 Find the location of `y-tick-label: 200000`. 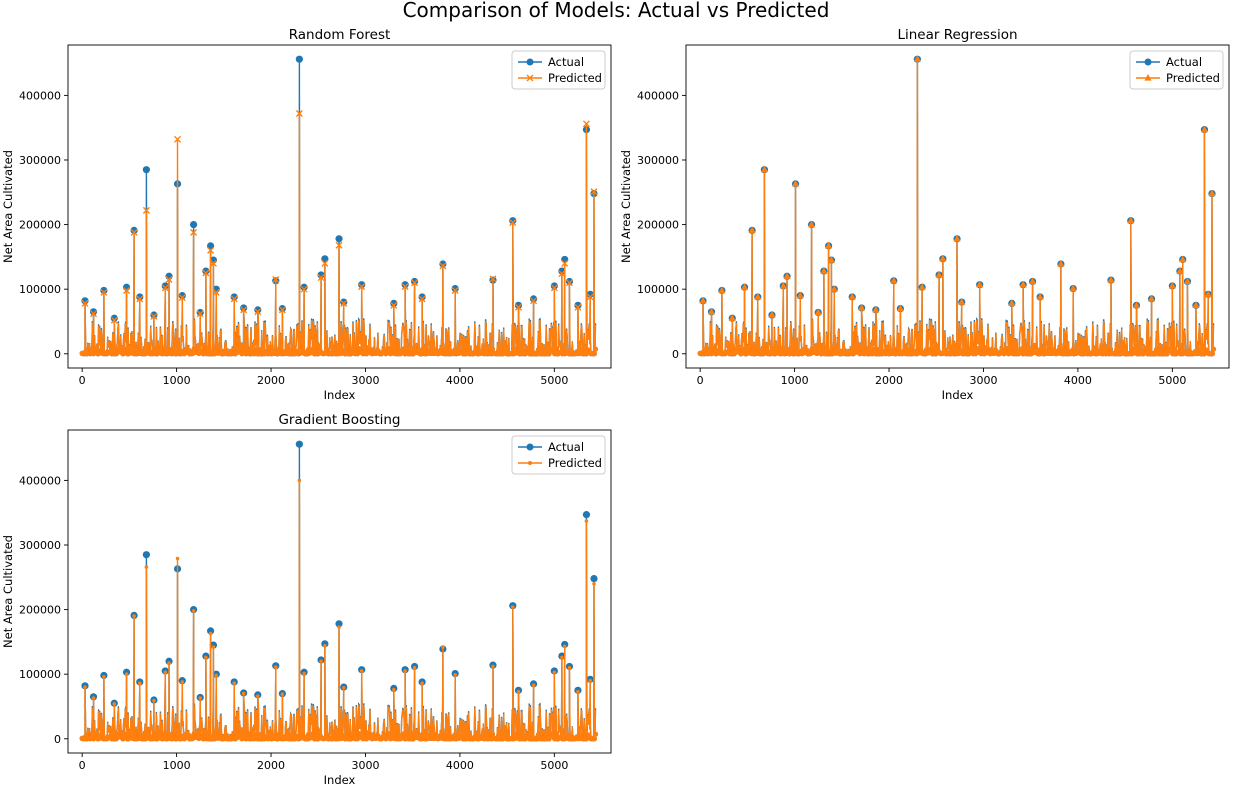

y-tick-label: 200000 is located at coordinates (658, 225).